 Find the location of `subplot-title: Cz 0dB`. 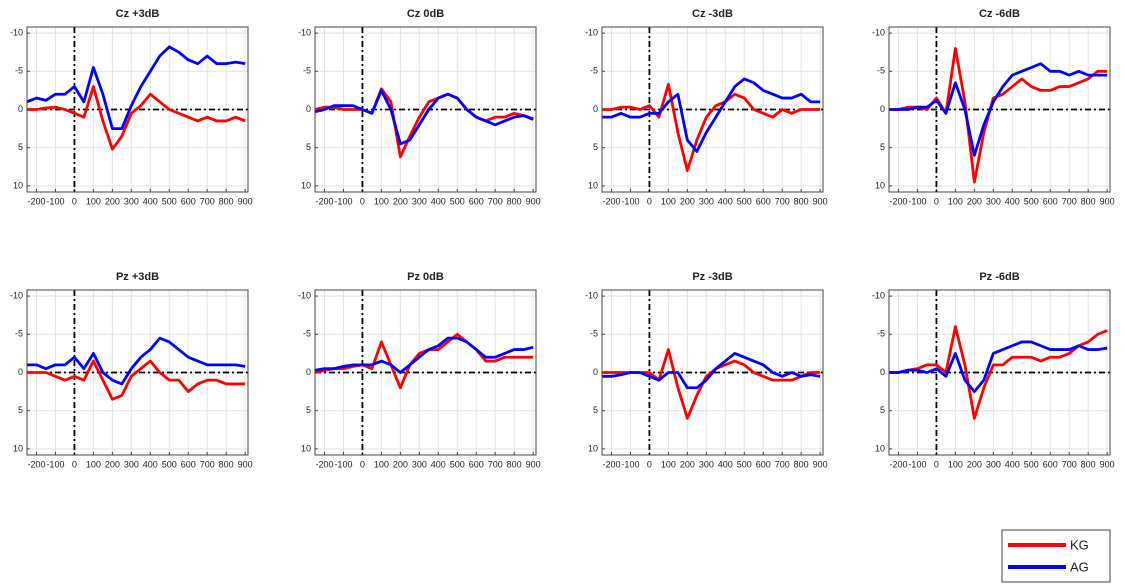

subplot-title: Cz 0dB is located at coordinates (425, 14).